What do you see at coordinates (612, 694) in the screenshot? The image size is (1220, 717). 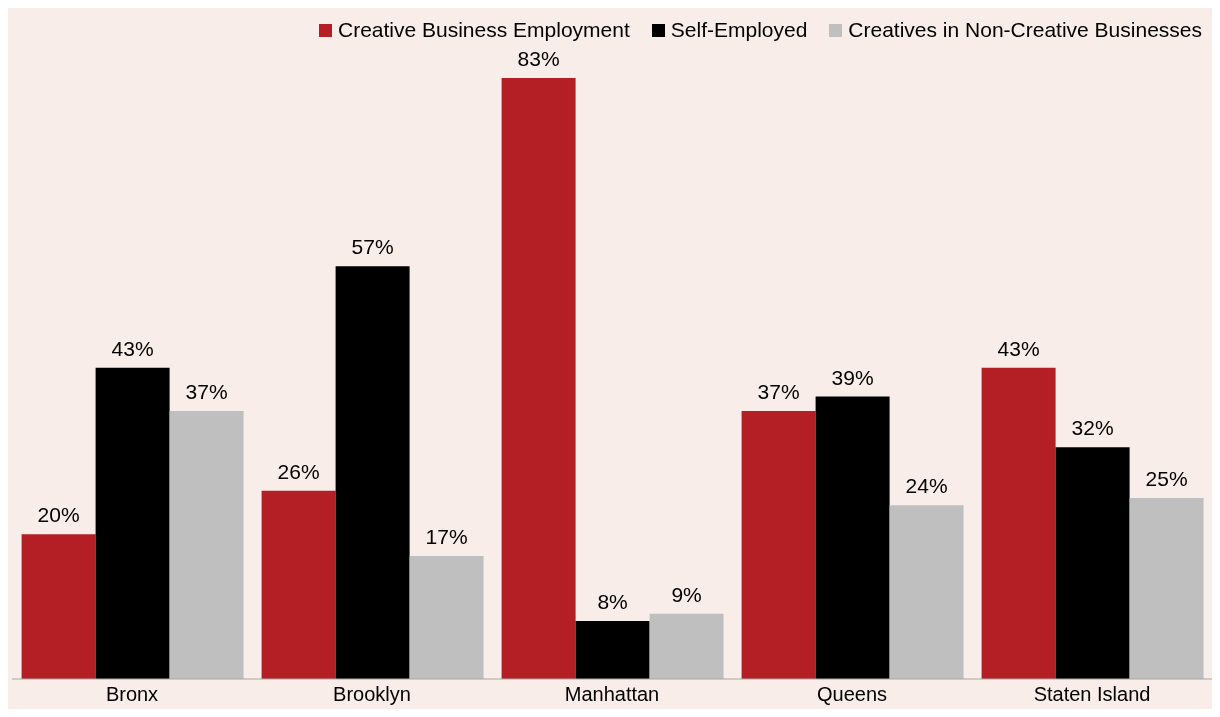 I see `x-tick-label: Manhattan` at bounding box center [612, 694].